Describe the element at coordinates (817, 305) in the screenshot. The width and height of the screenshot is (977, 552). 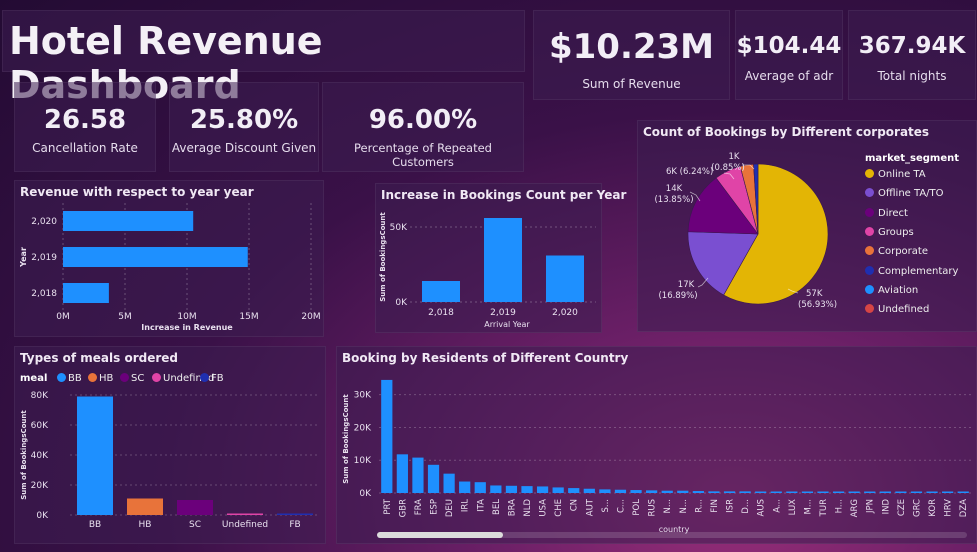
I see `data-label: (56.93%)` at that location.